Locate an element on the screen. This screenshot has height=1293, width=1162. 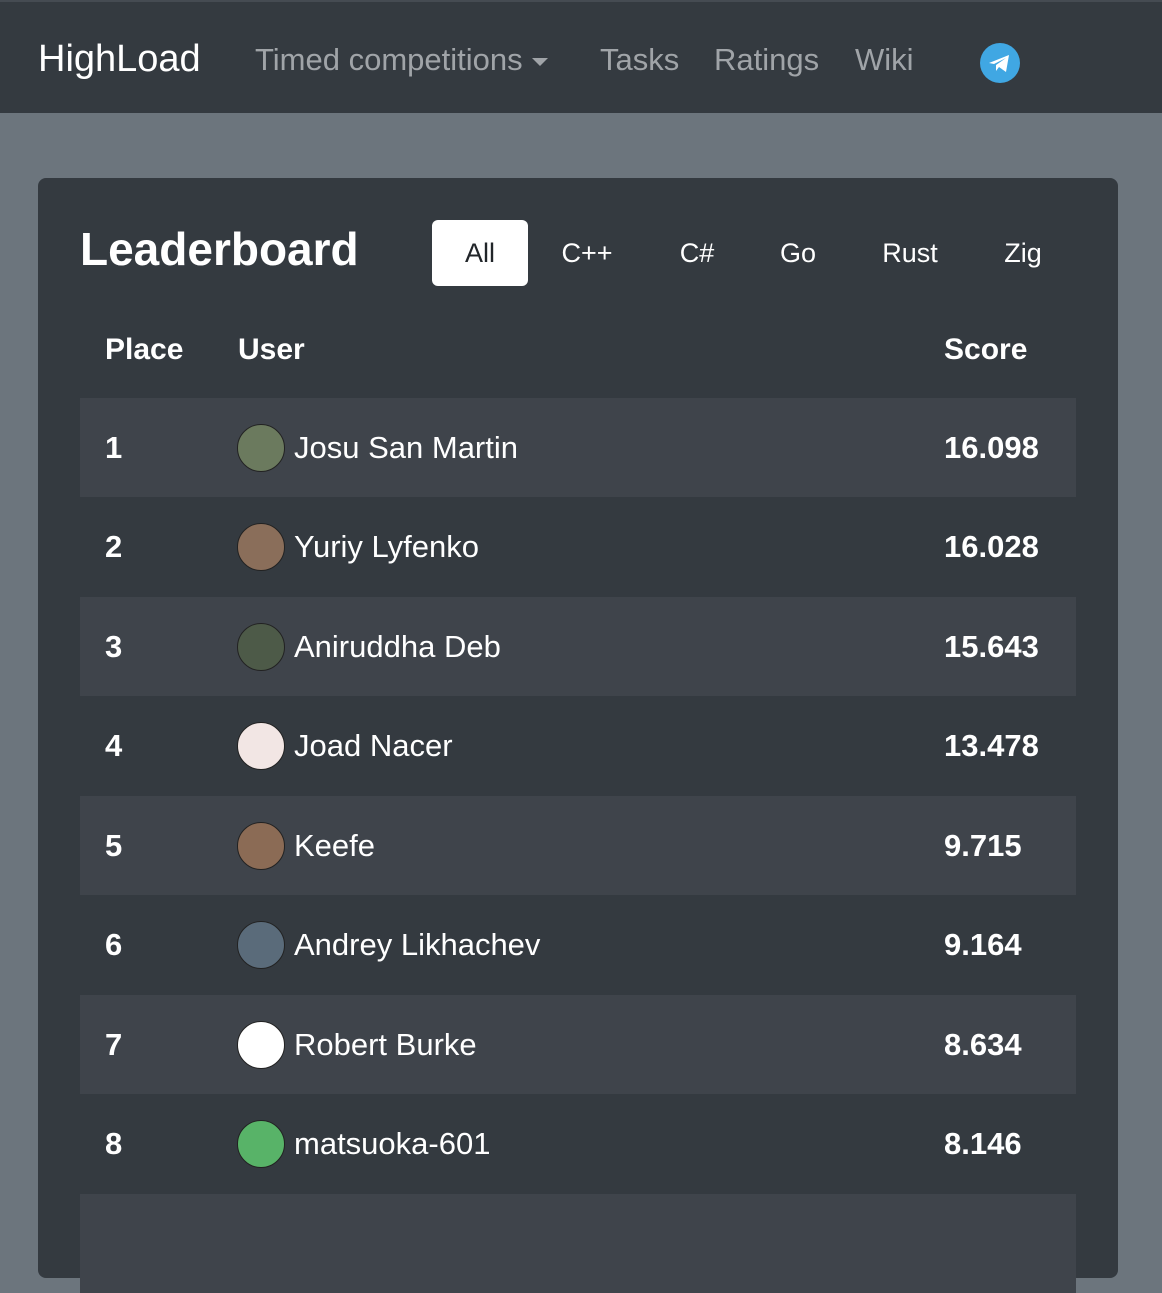
score: 13.478 is located at coordinates (991, 745).